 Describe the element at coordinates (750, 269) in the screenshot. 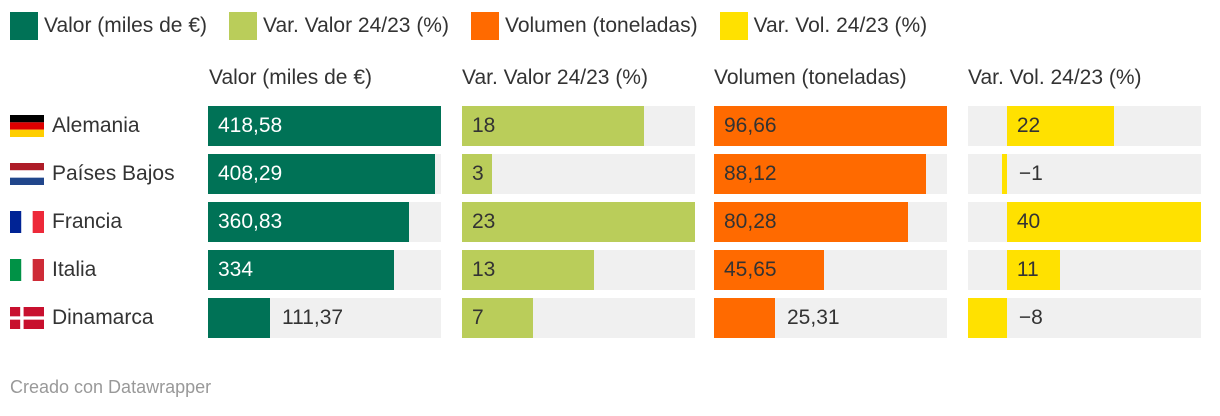

I see `data-label: 45,65` at that location.